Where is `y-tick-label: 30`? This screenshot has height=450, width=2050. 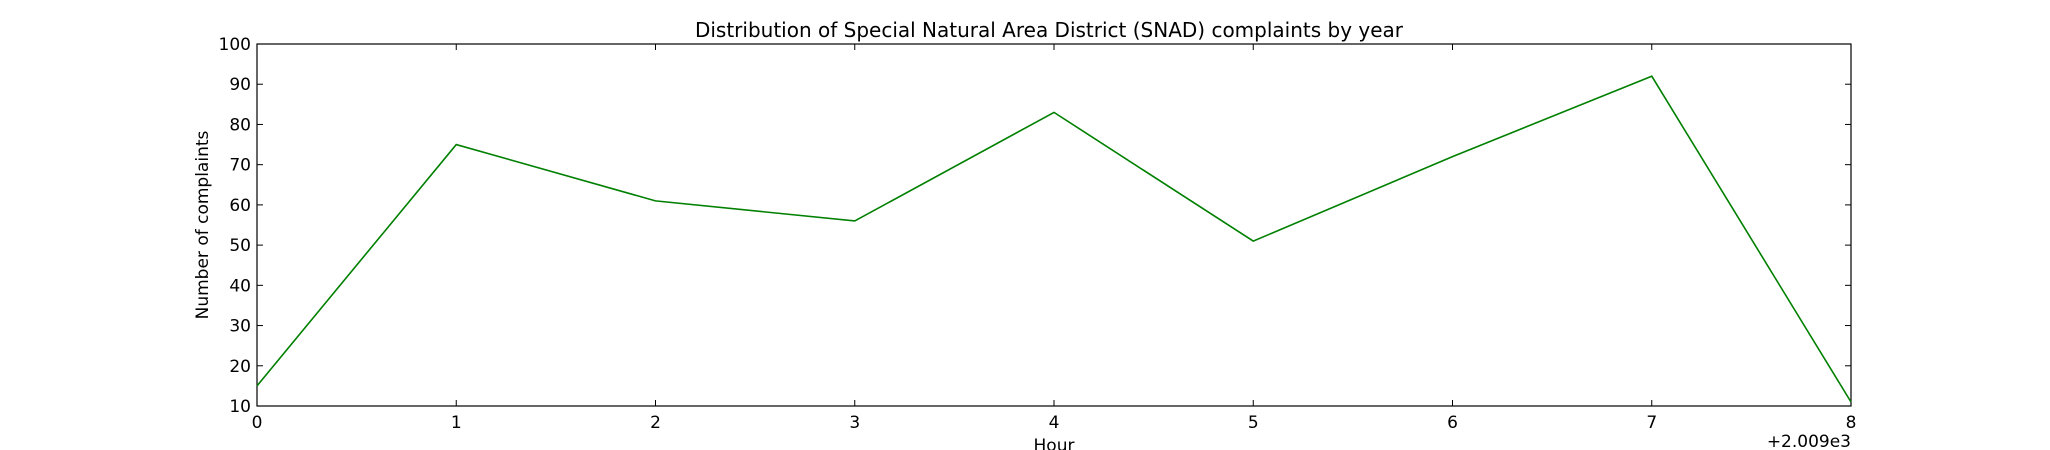
y-tick-label: 30 is located at coordinates (240, 327).